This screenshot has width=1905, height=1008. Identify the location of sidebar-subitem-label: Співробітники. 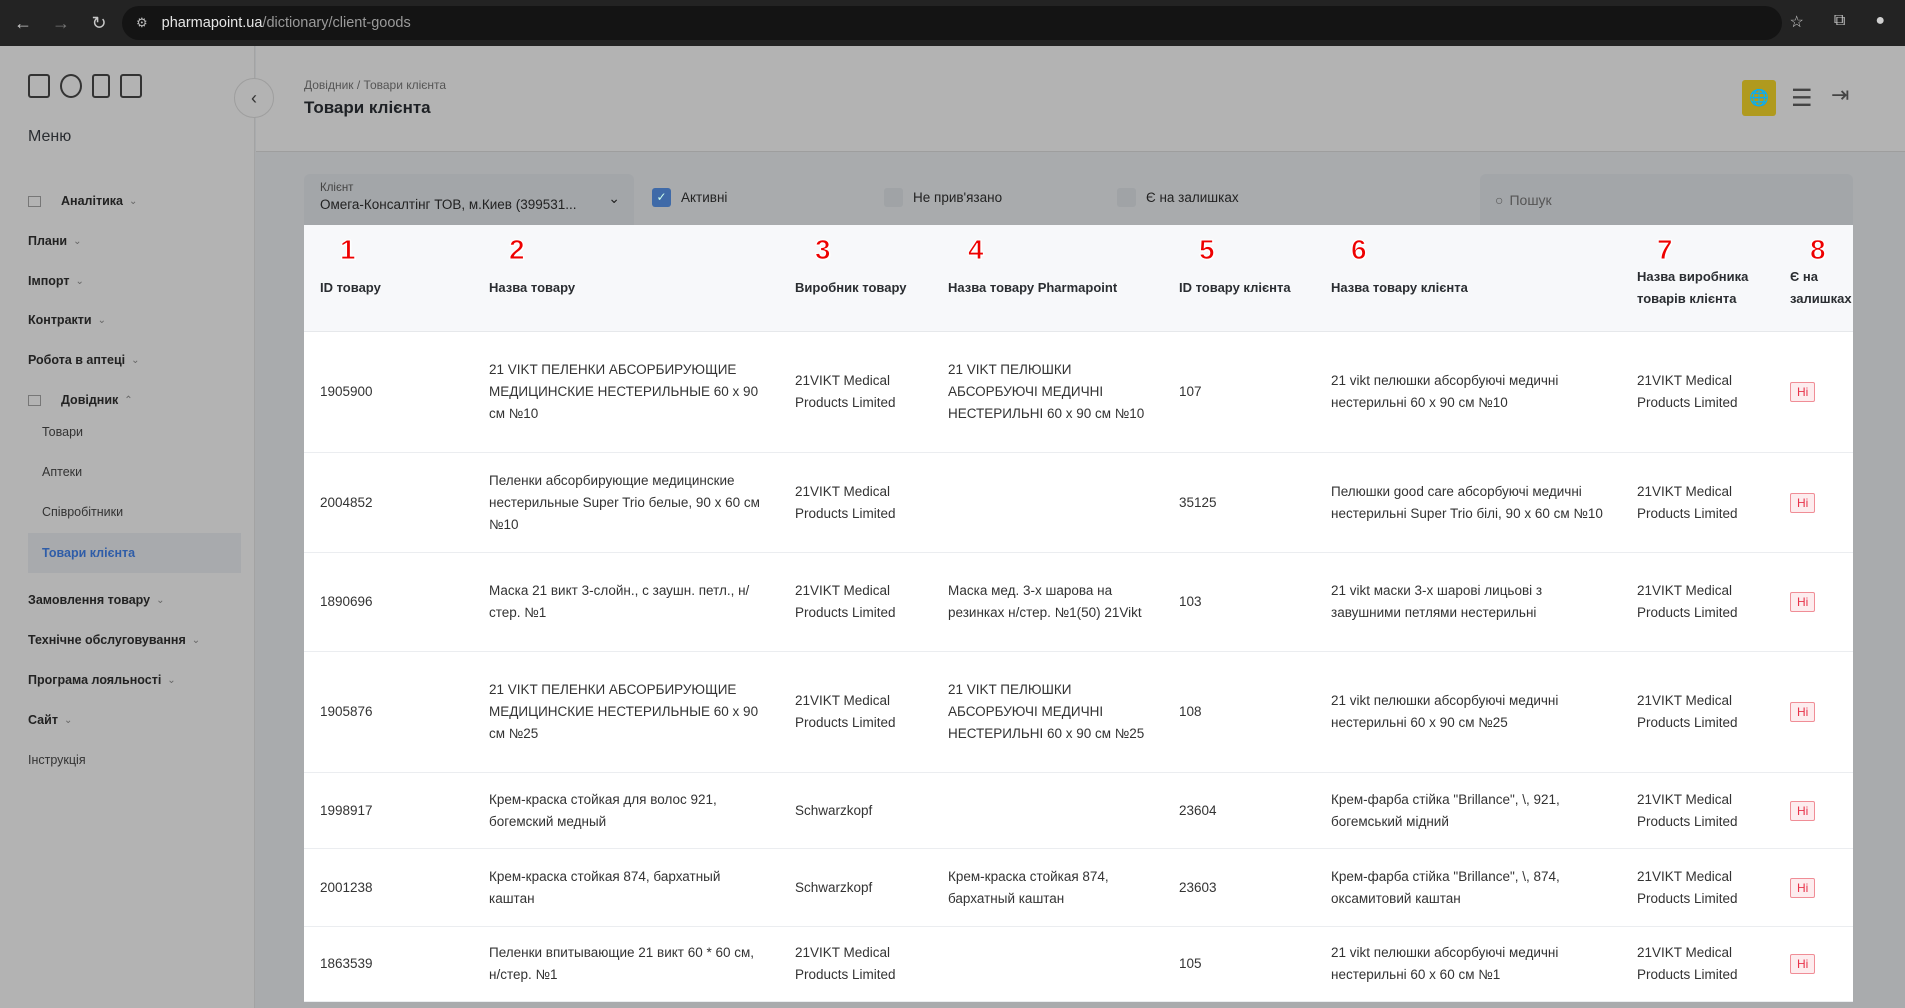
(83, 512).